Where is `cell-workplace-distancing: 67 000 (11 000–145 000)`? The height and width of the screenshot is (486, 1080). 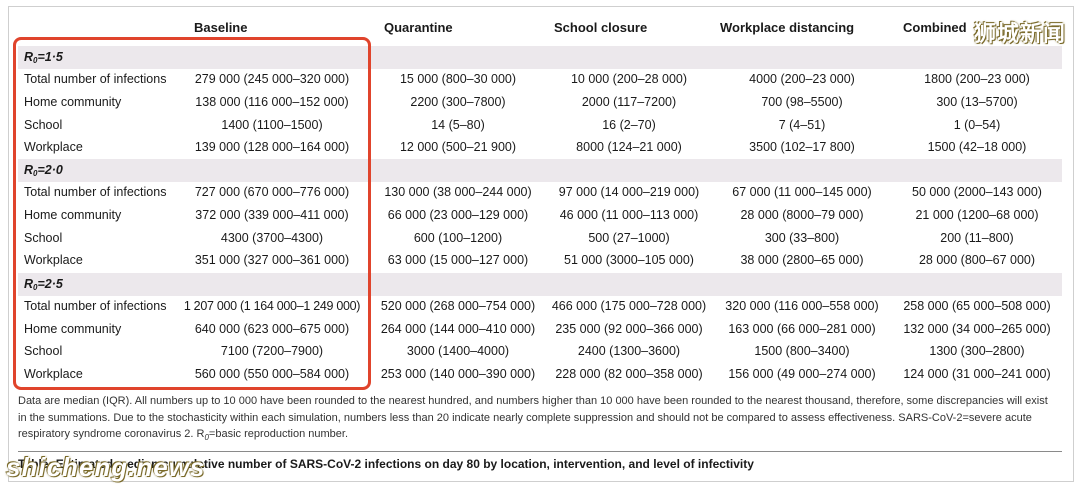
cell-workplace-distancing: 67 000 (11 000–145 000) is located at coordinates (802, 192).